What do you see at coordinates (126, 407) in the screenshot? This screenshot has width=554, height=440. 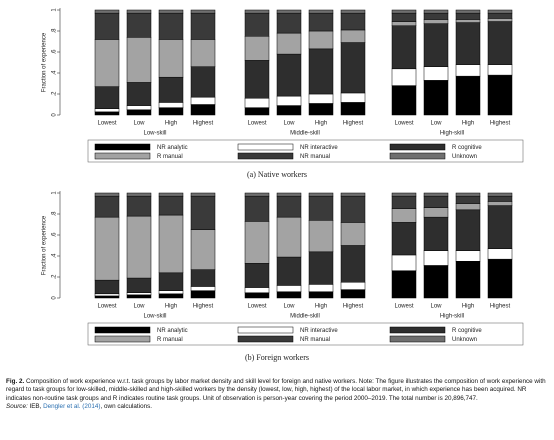 I see `source-end: , own calculations.` at bounding box center [126, 407].